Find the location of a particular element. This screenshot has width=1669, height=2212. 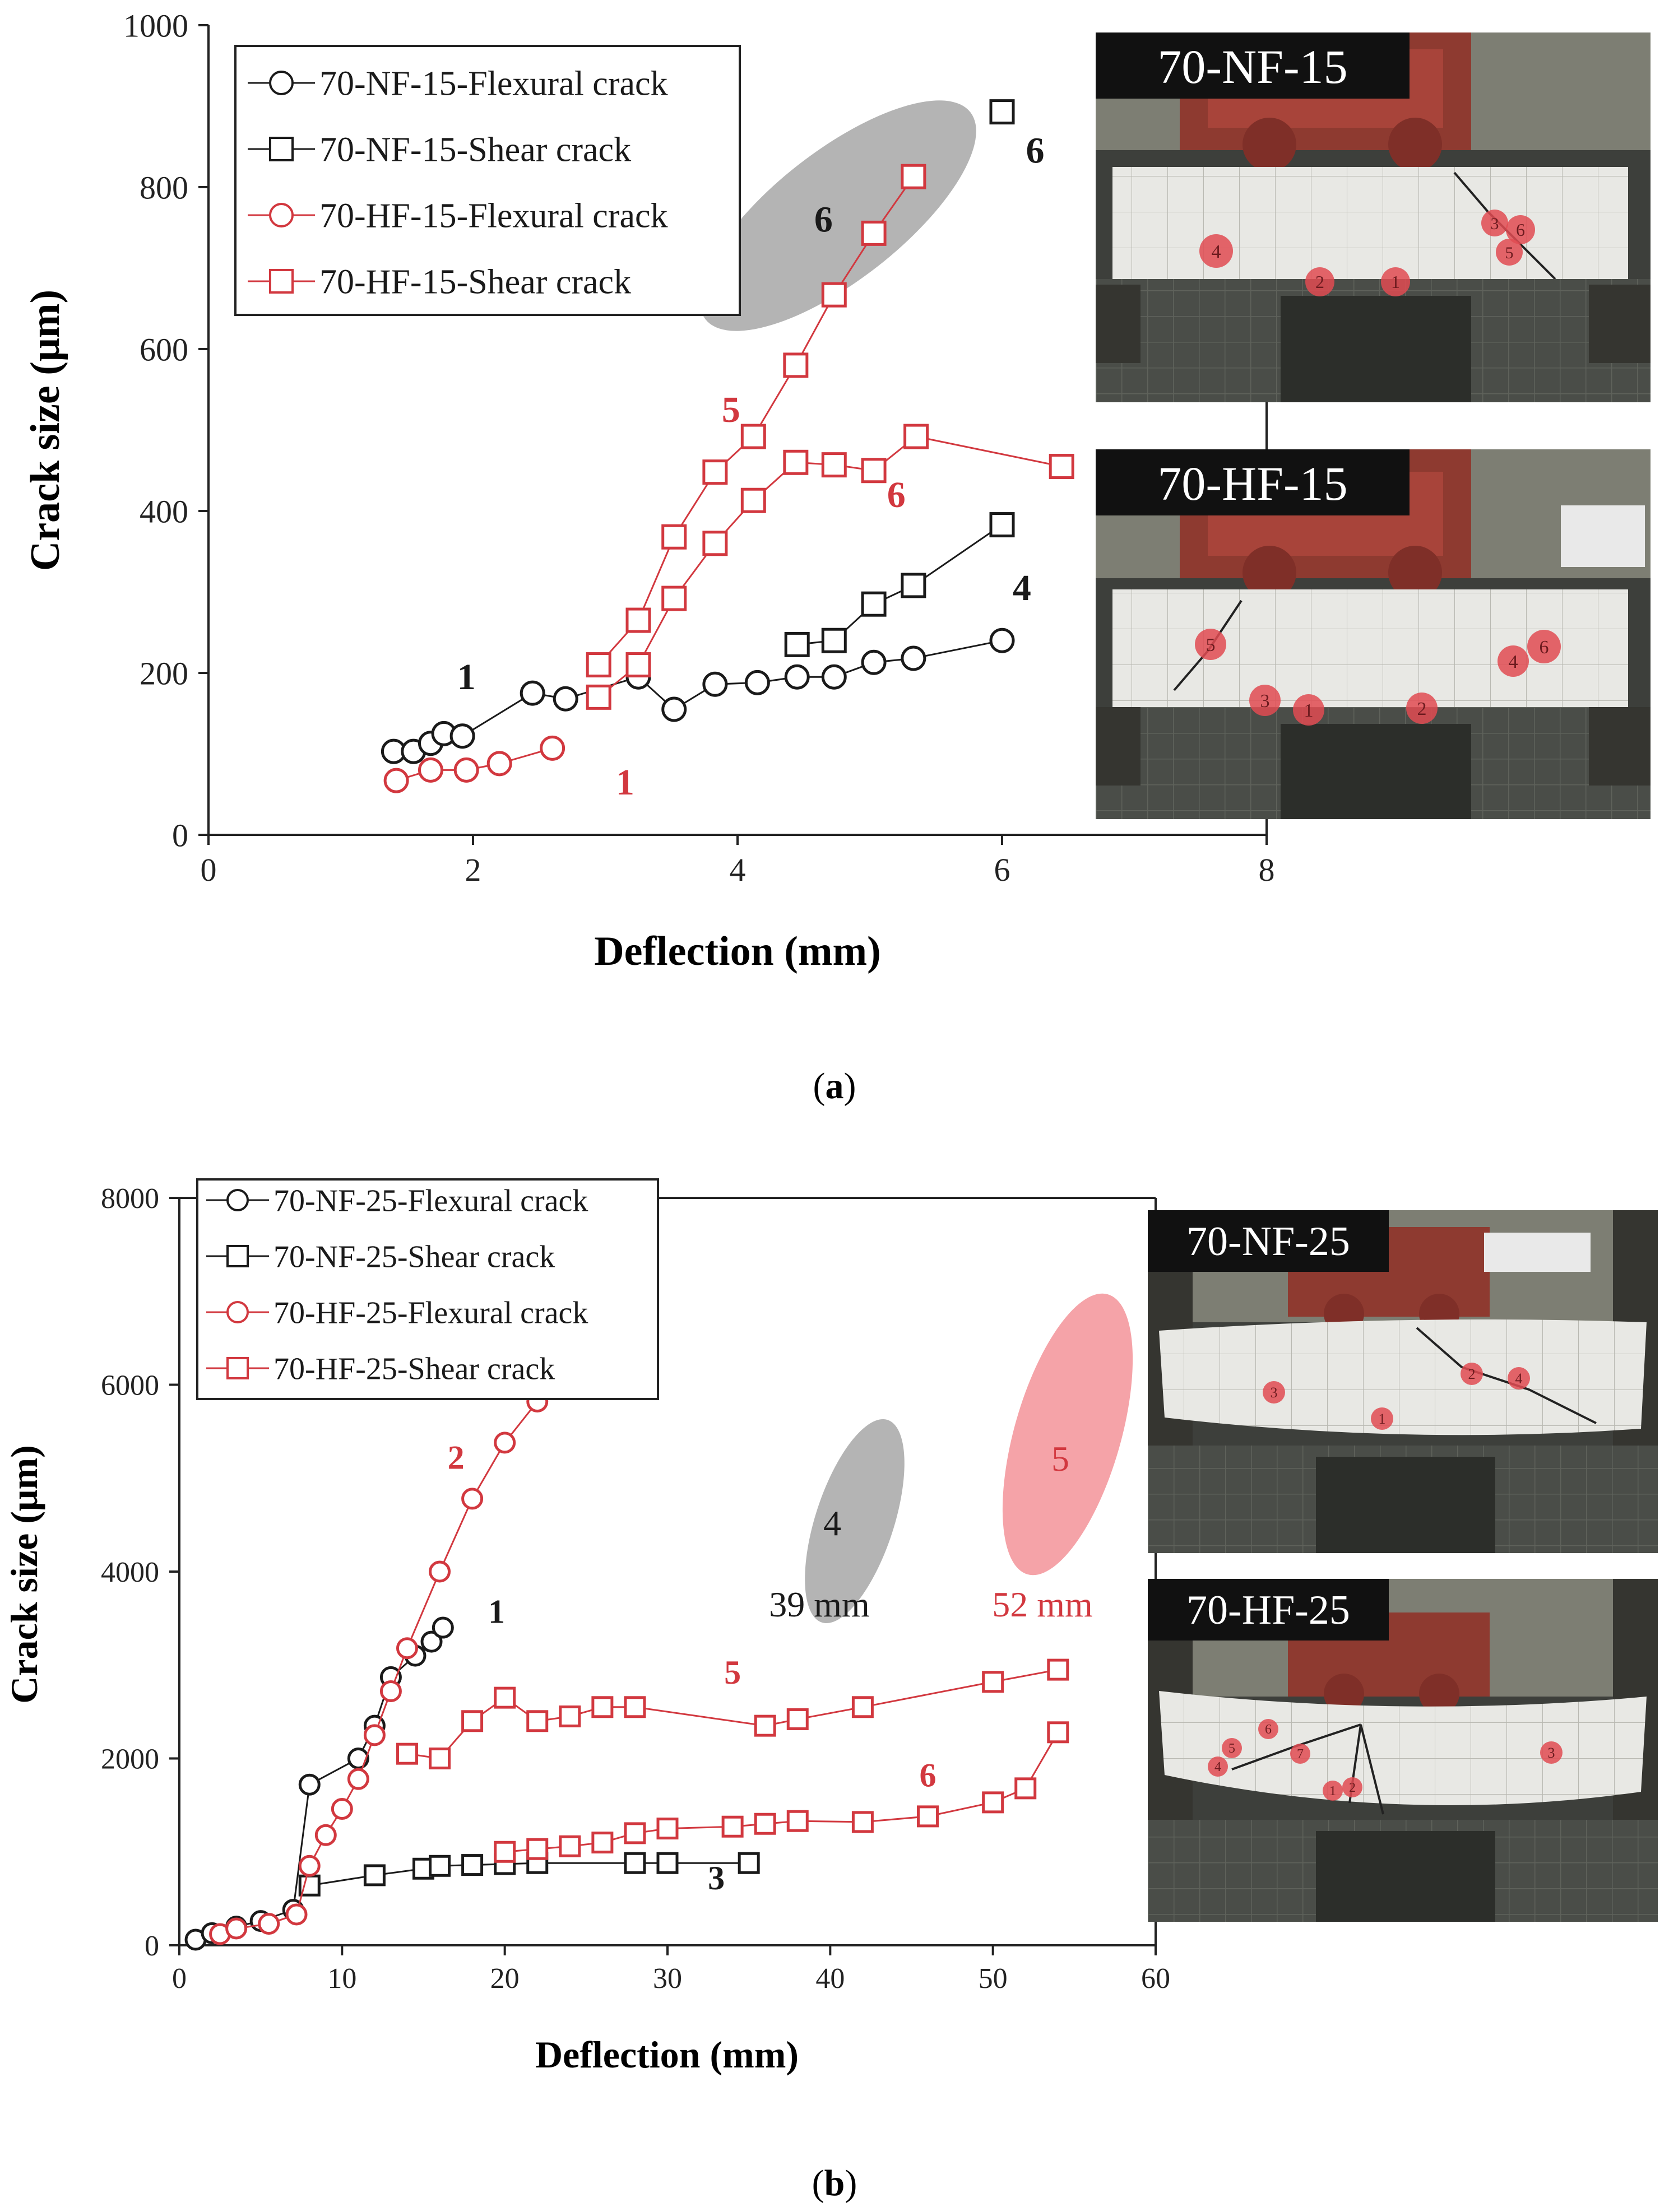

annotations-b: 1 2 3 5 6 is located at coordinates (692, 1668).